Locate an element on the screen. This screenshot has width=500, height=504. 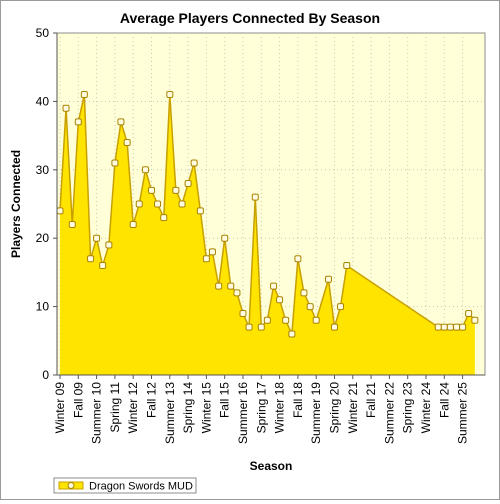
x-tick-label: Spring 14 is located at coordinates (188, 408).